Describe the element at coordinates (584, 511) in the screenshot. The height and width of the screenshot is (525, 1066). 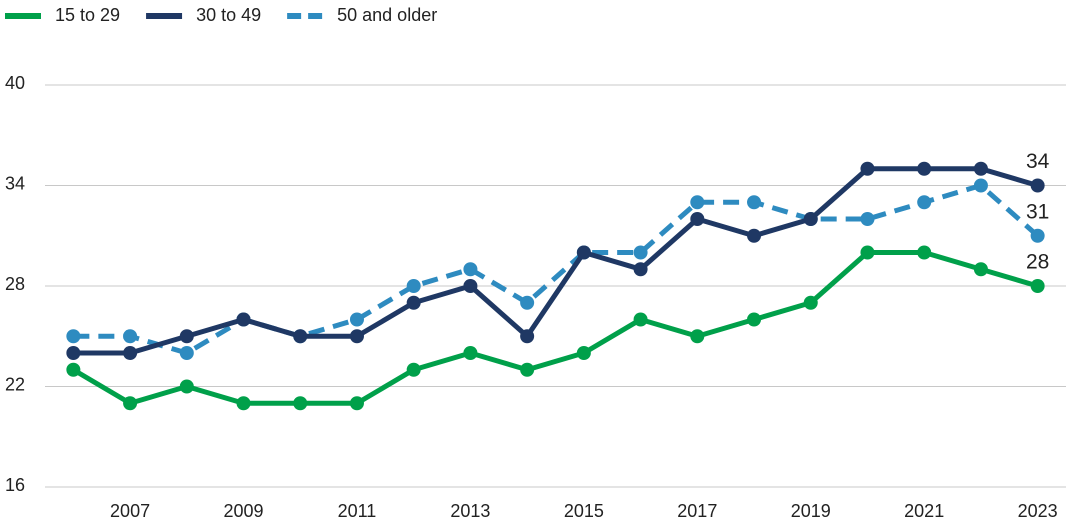
I see `x-tick-label: 2015` at that location.